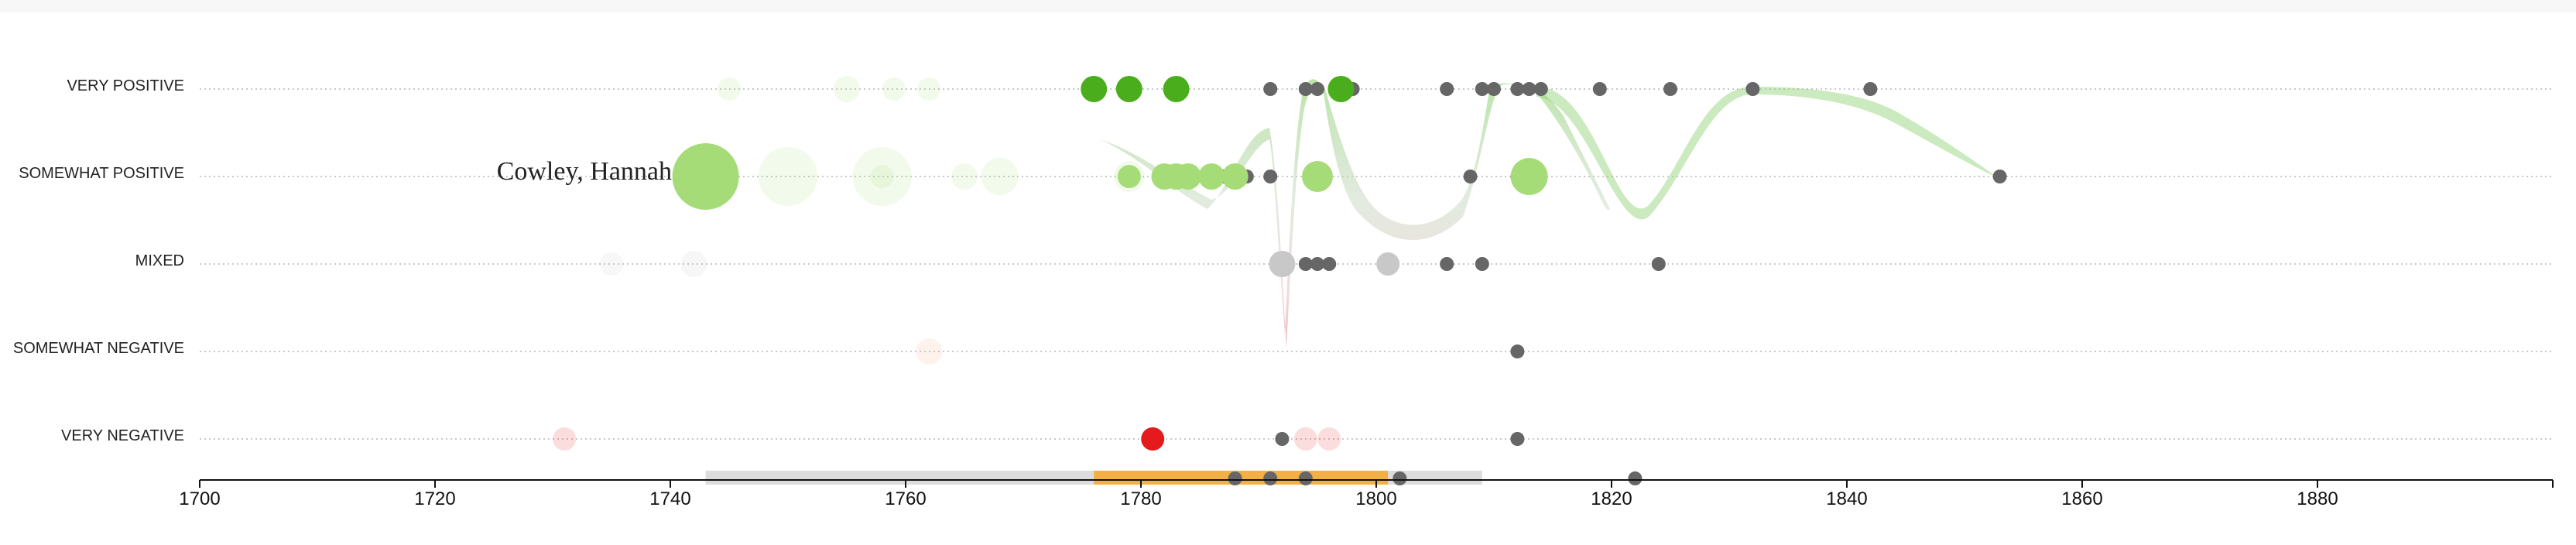  What do you see at coordinates (98, 349) in the screenshot?
I see `category-label-somewhat-negative: SOMEWHAT NEGATIVE` at bounding box center [98, 349].